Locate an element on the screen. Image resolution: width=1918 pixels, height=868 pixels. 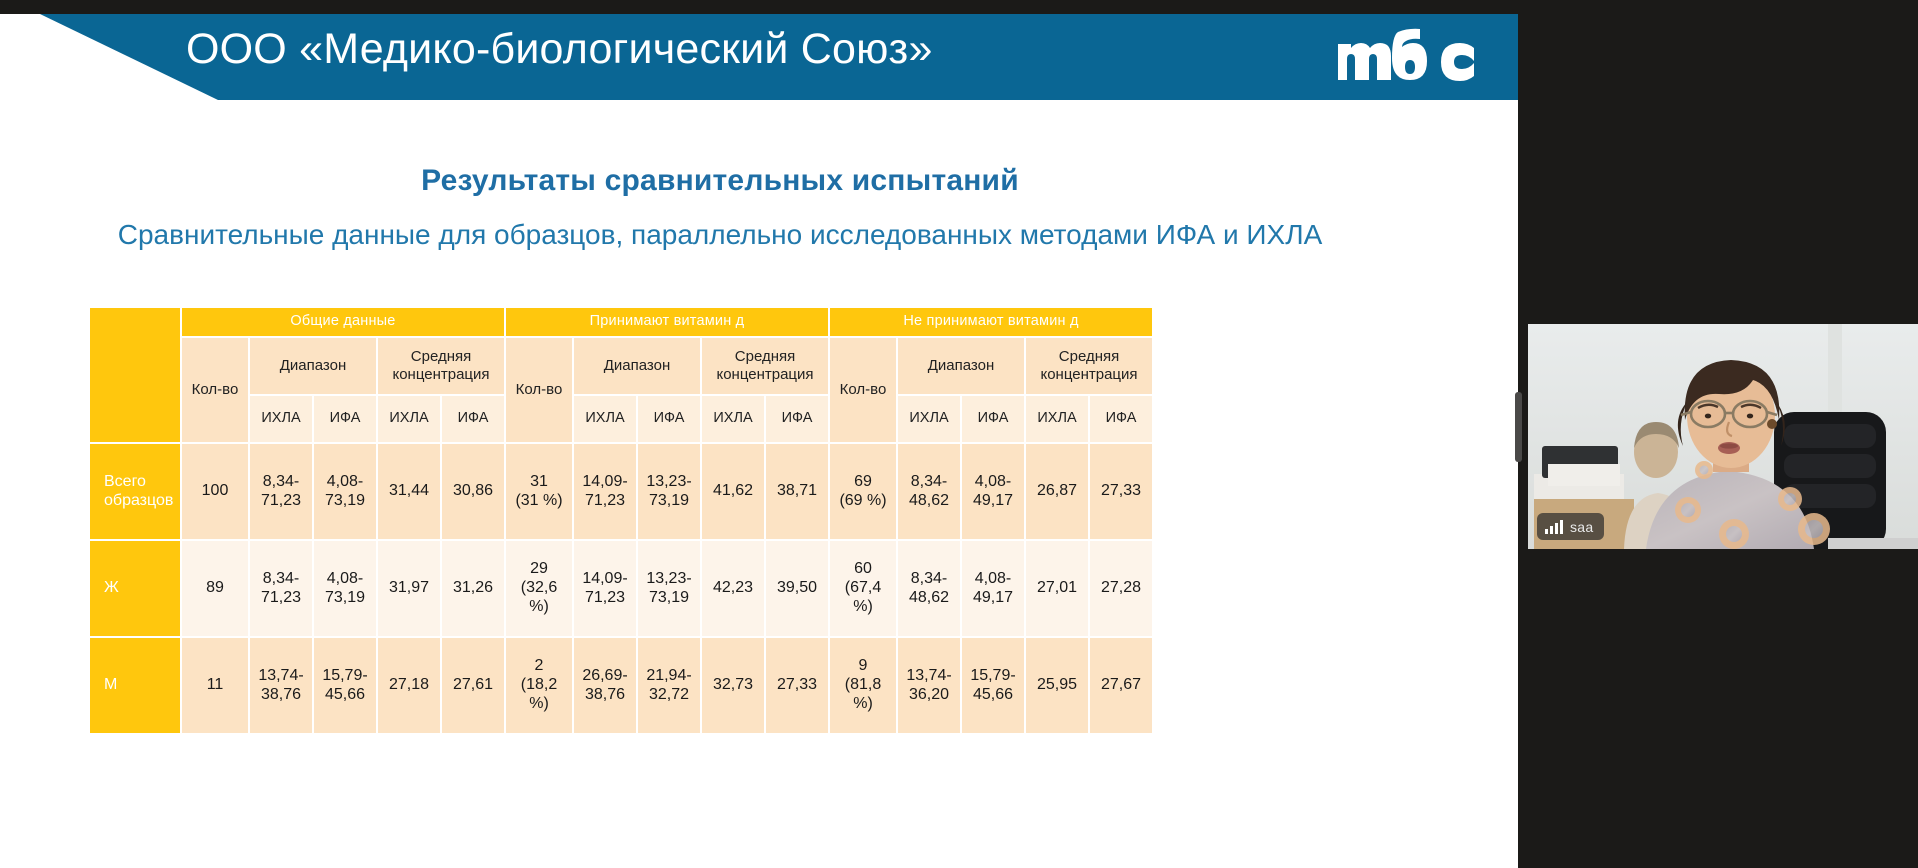
participant-video-image is located at coordinates (1723, 436).